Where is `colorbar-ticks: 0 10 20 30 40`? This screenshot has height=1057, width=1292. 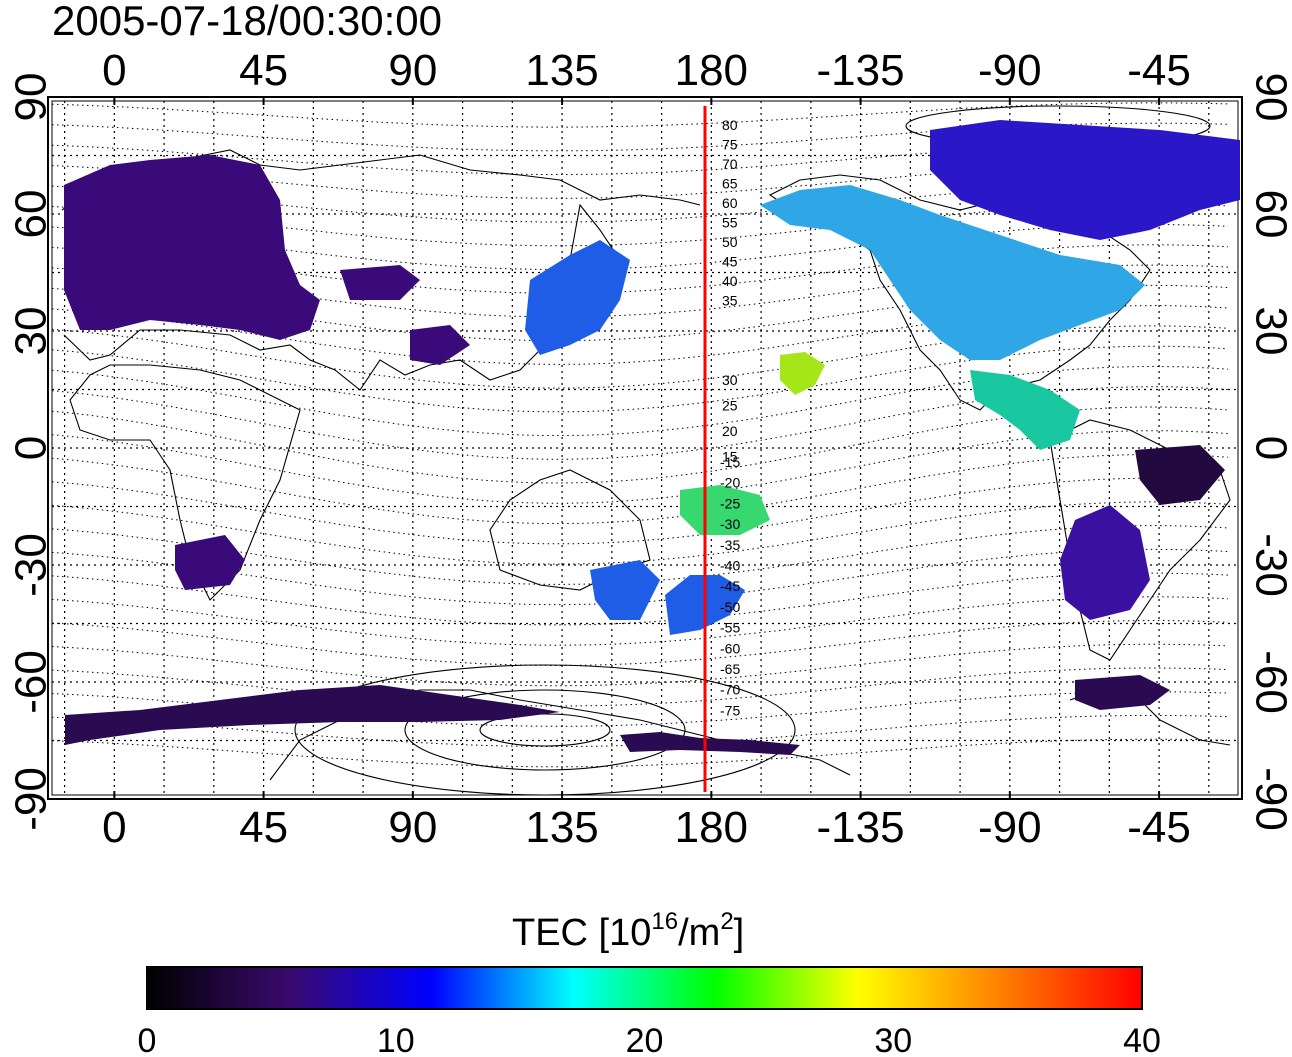
colorbar-ticks: 0 10 20 30 40 is located at coordinates (649, 1039).